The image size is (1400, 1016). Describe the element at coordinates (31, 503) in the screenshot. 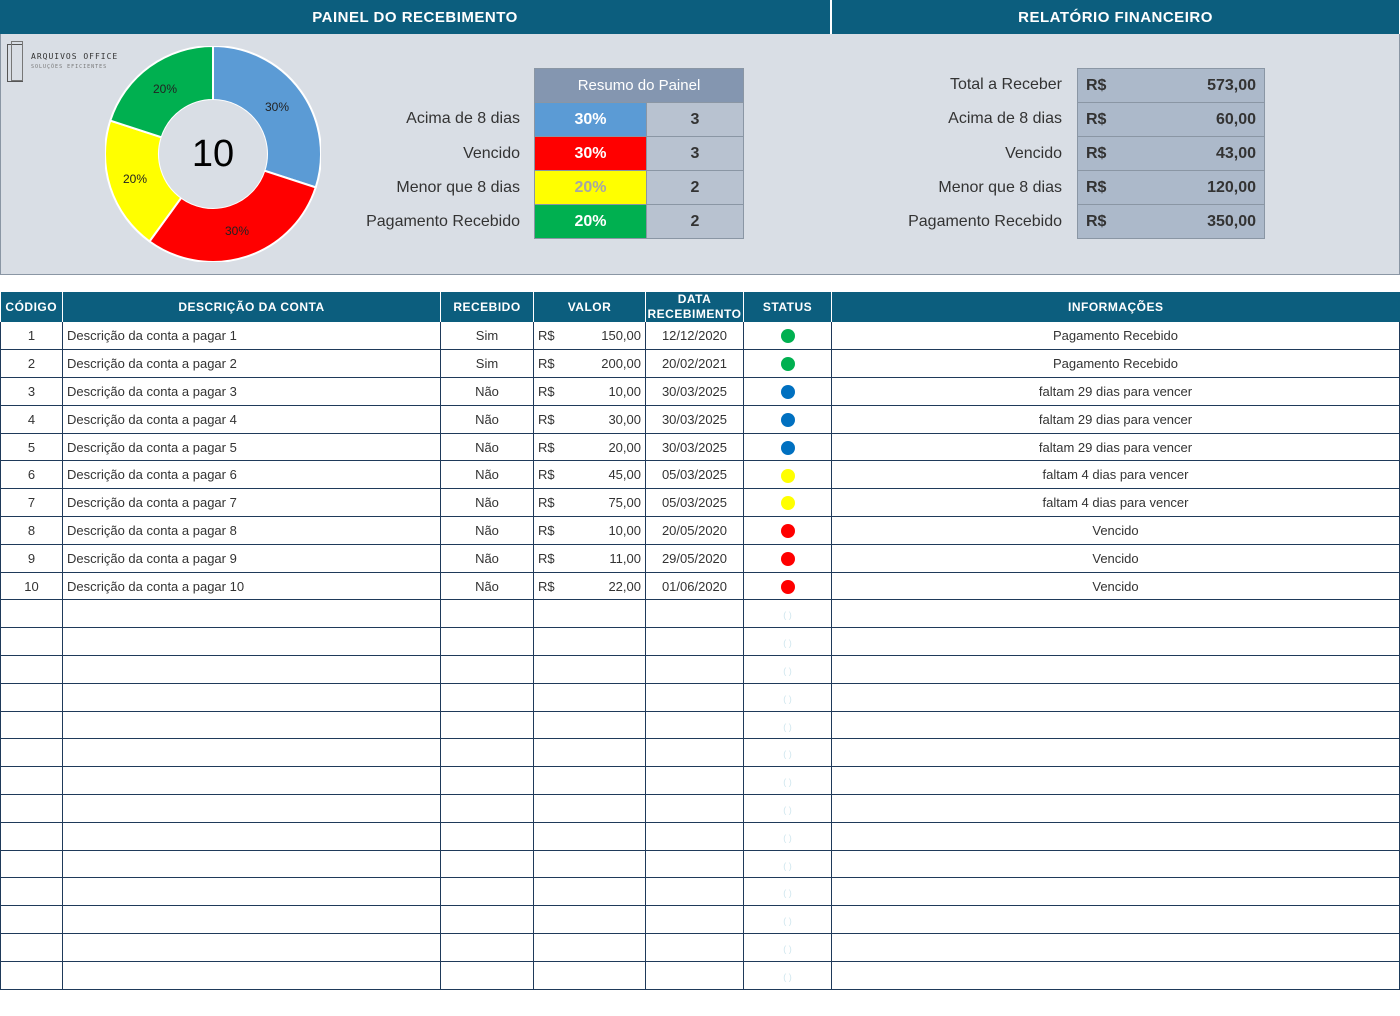

I see `cell-code: 7` at that location.